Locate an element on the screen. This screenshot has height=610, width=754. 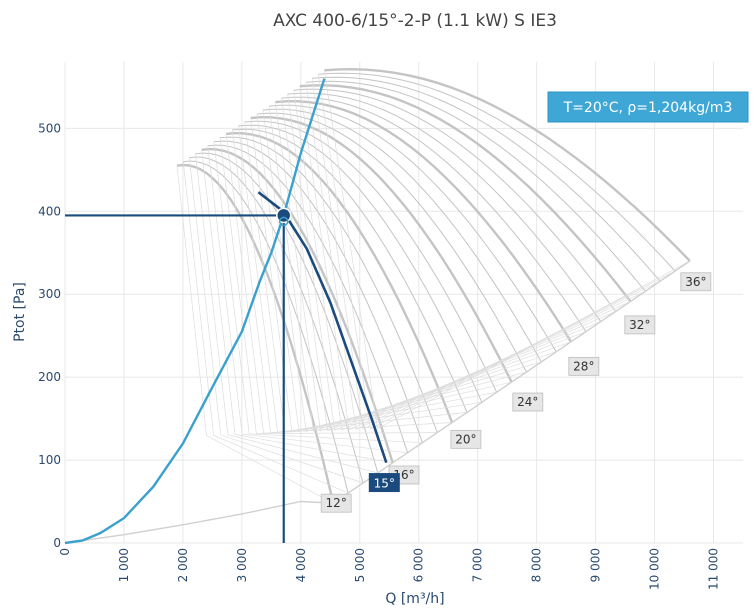
y-tick-label: 100 is located at coordinates (49, 460).